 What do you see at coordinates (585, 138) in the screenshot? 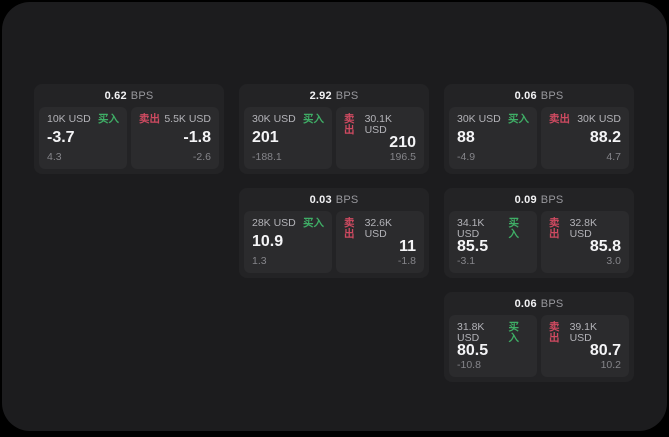
I see `sell-tile: 卖出 30K USD 88.2 4.7` at bounding box center [585, 138].